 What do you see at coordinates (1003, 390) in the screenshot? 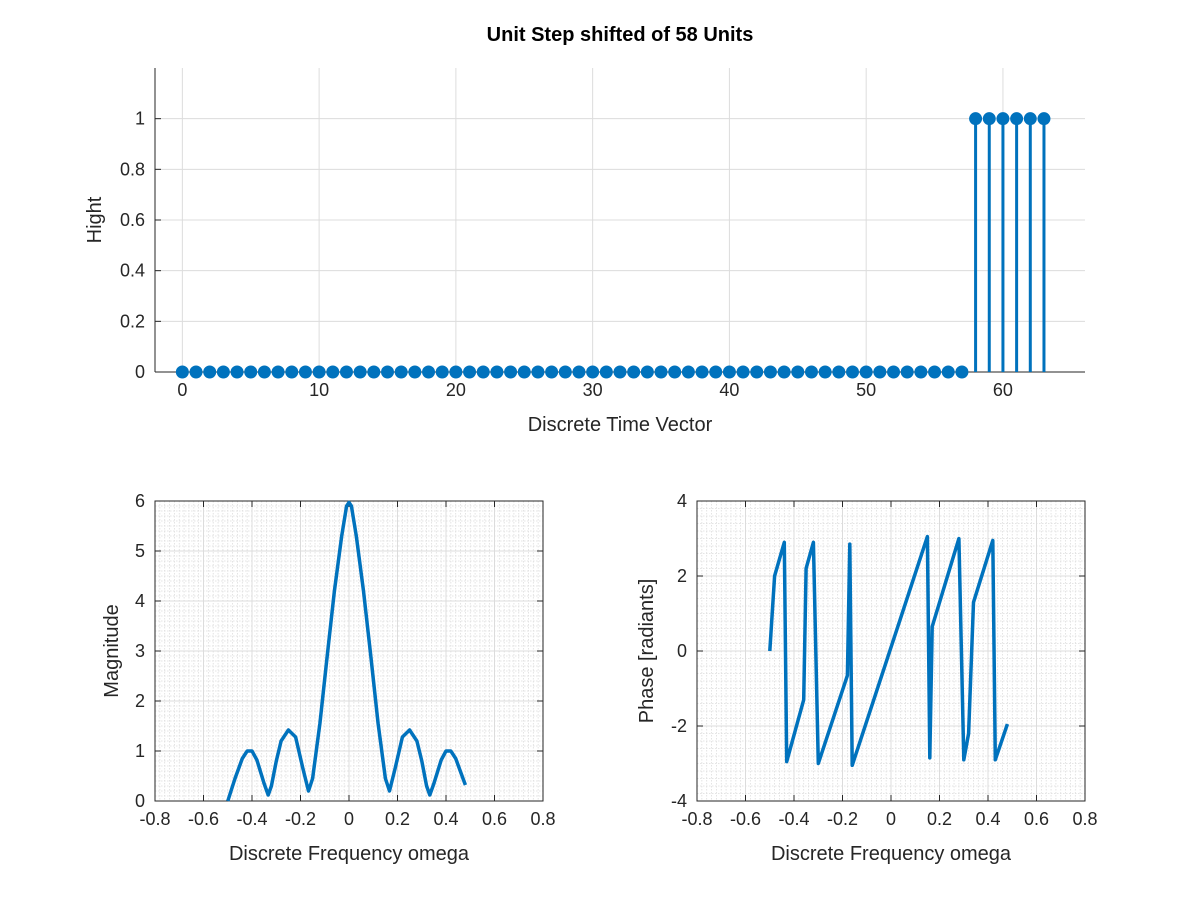
I see `x-tick-label: 60` at bounding box center [1003, 390].